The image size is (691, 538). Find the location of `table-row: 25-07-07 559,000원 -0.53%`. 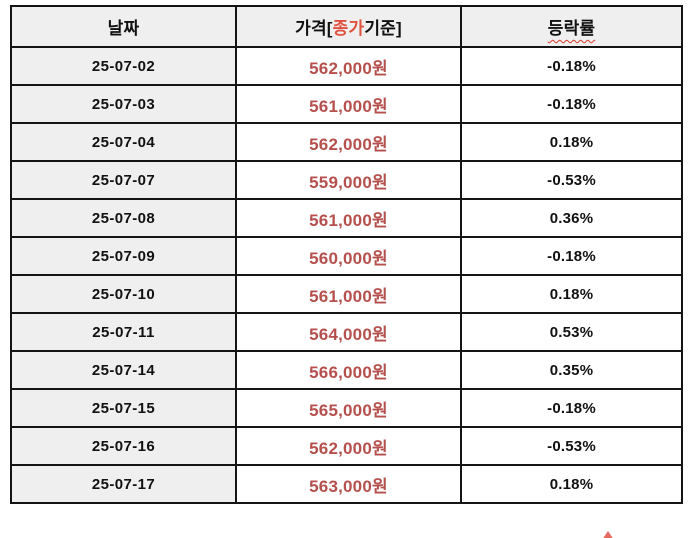

table-row: 25-07-07 559,000원 -0.53% is located at coordinates (346, 180).